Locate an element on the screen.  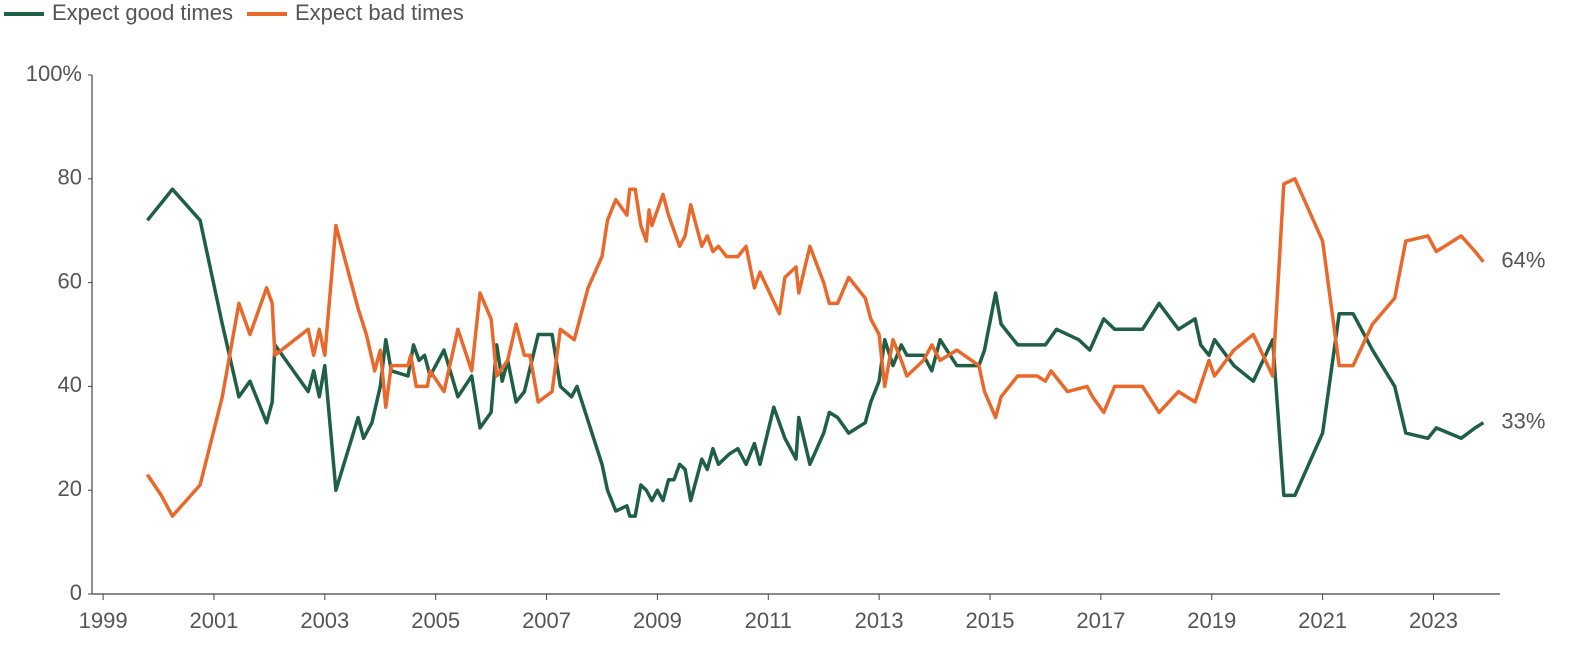
y-tick-label: 100% is located at coordinates (54, 73).